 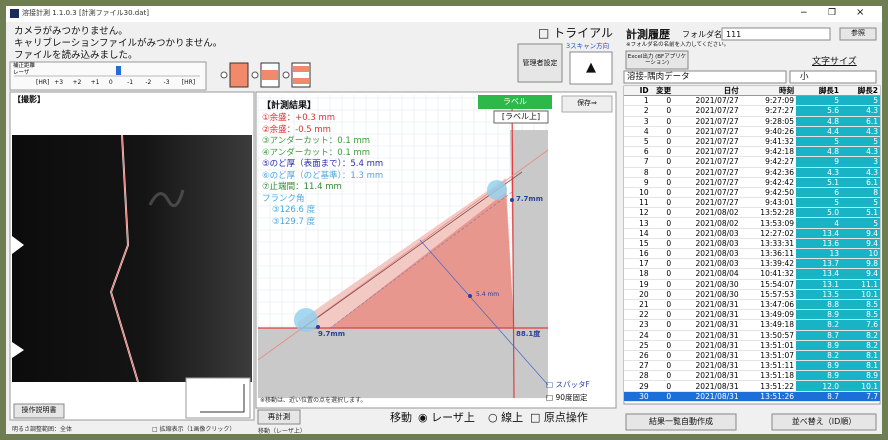 What do you see at coordinates (316, 141) in the screenshot?
I see `result-item: ③アンダーカット：0.1 mm` at bounding box center [316, 141].